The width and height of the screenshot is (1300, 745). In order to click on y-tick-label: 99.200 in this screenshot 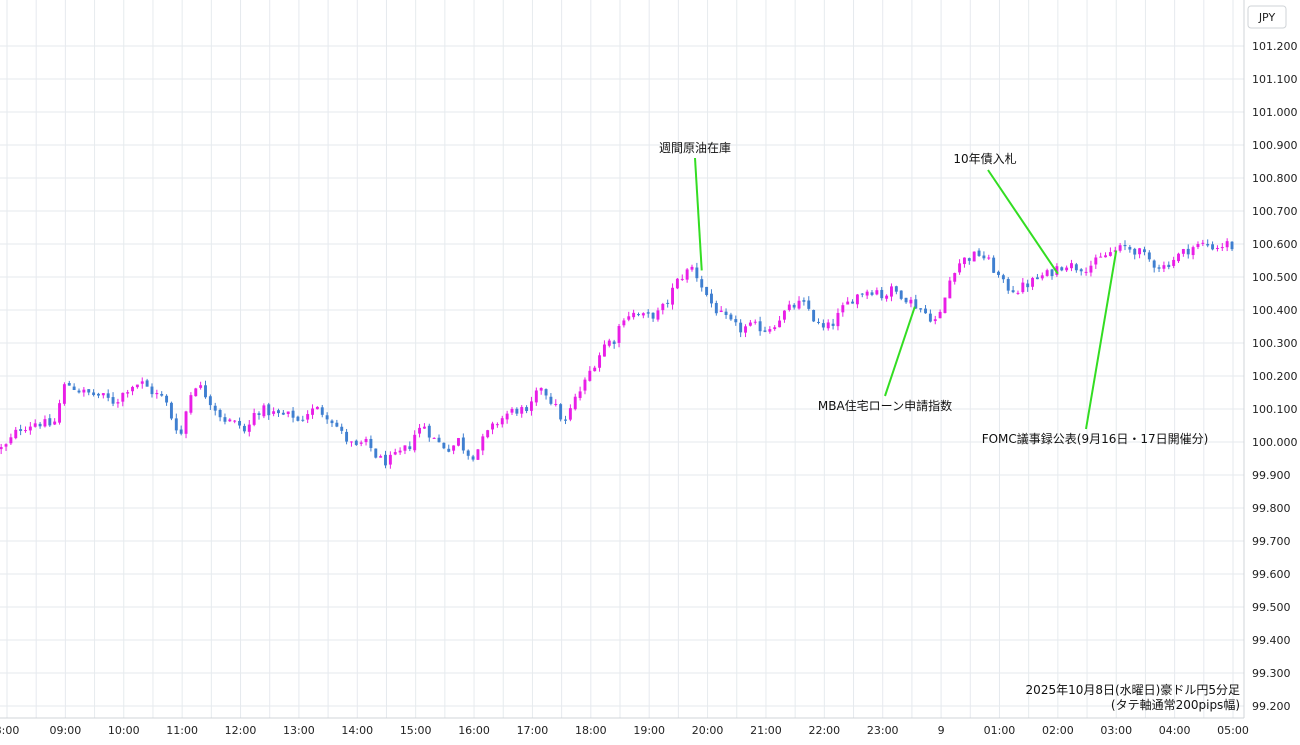, I will do `click(1271, 706)`.